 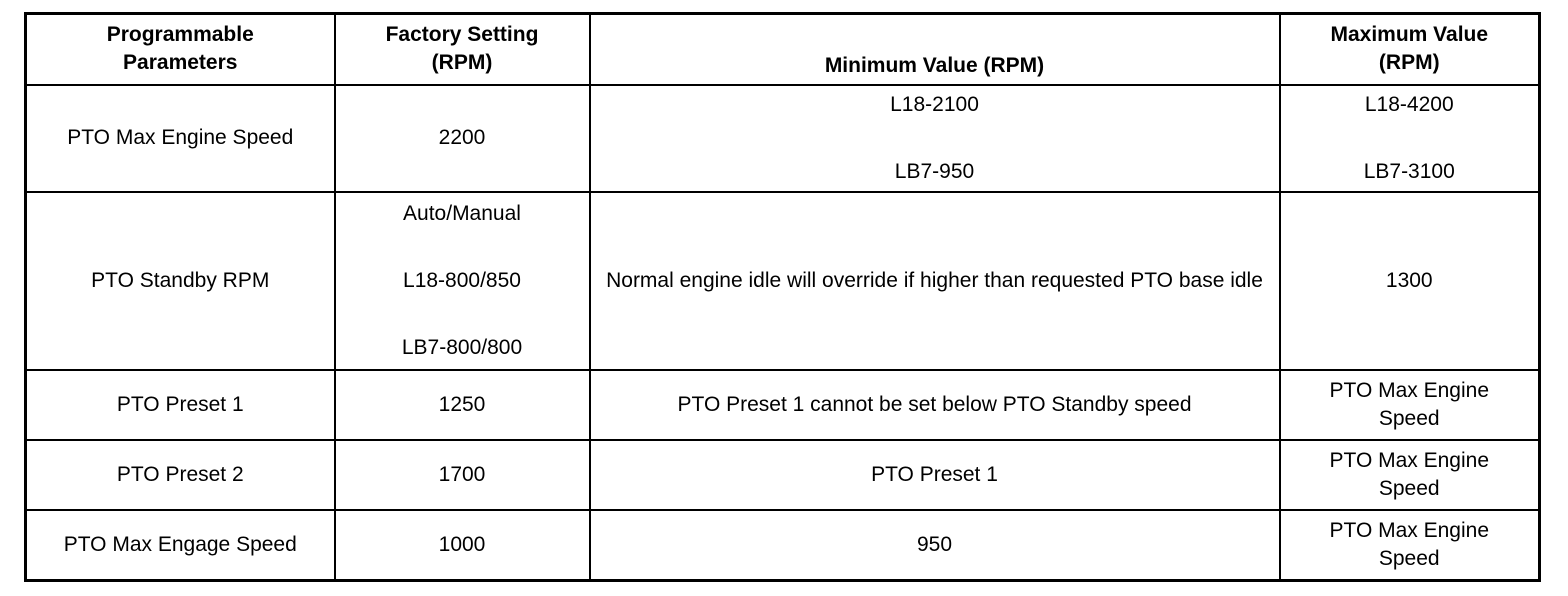 I want to click on cell: PTO Preset 2, so click(x=180, y=474).